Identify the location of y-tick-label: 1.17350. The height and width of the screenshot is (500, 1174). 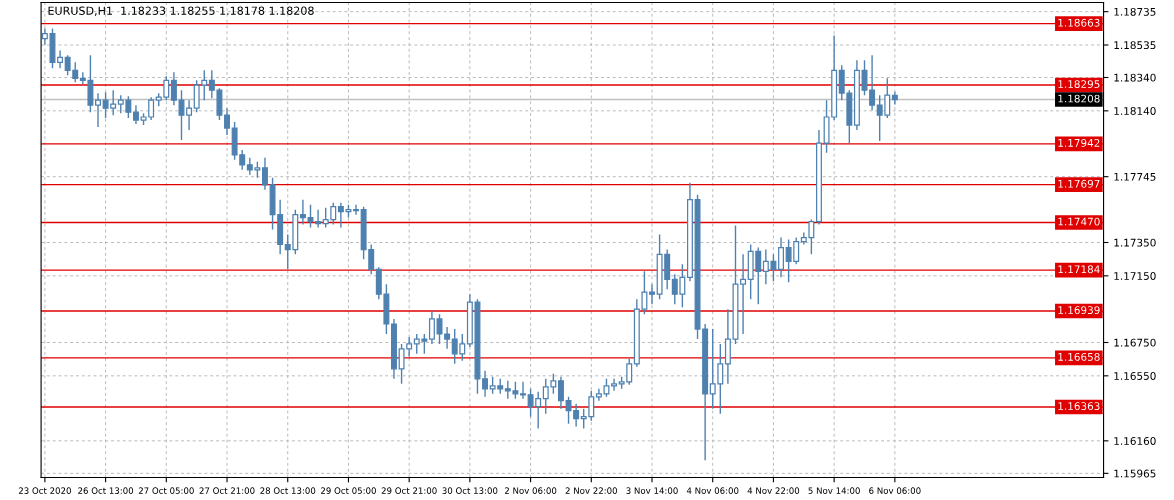
(1135, 242).